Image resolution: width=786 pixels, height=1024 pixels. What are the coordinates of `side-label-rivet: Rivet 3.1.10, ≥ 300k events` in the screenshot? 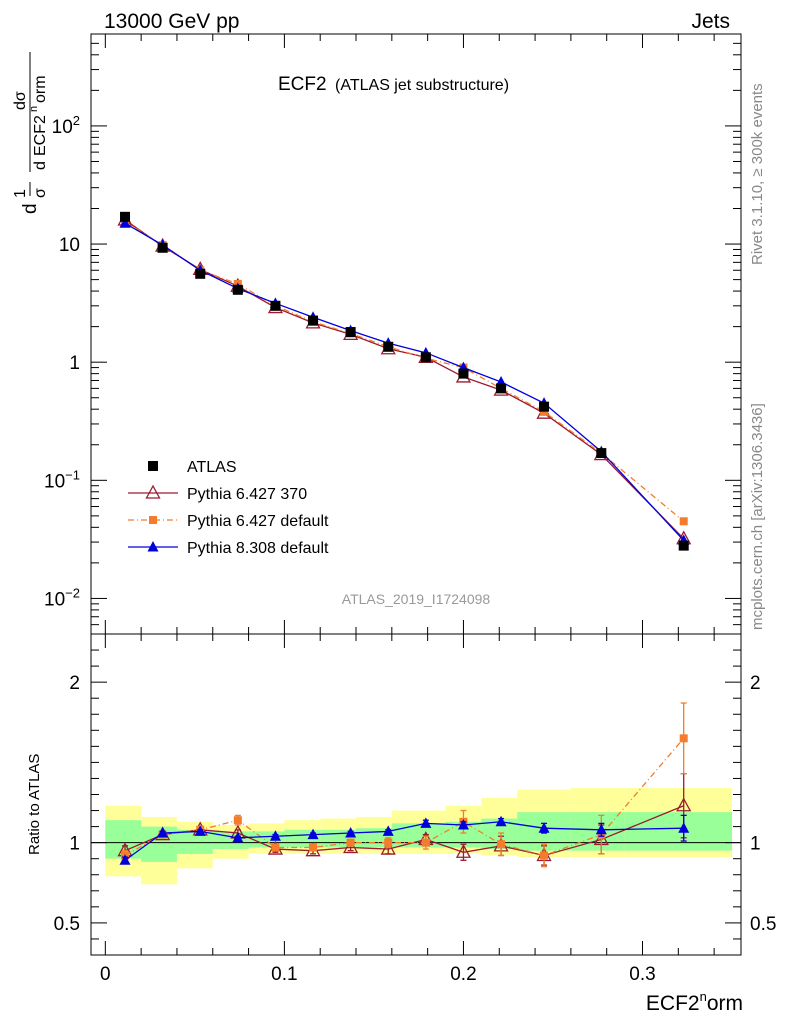 It's located at (757, 174).